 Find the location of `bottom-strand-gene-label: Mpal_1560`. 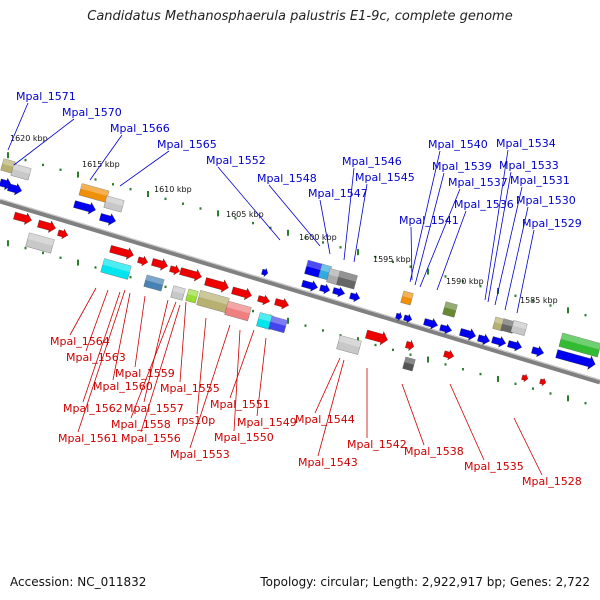

bottom-strand-gene-label: Mpal_1560 is located at coordinates (123, 386).